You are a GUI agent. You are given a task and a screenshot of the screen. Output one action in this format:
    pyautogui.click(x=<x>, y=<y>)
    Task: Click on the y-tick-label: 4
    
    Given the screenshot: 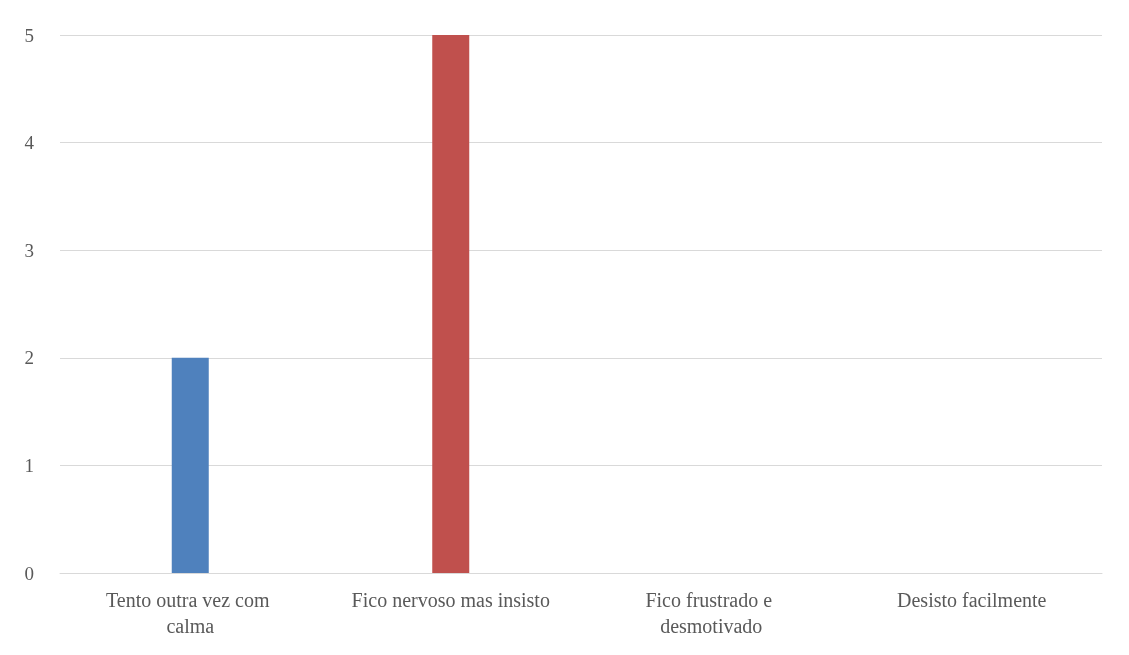 What is the action you would take?
    pyautogui.click(x=29, y=143)
    